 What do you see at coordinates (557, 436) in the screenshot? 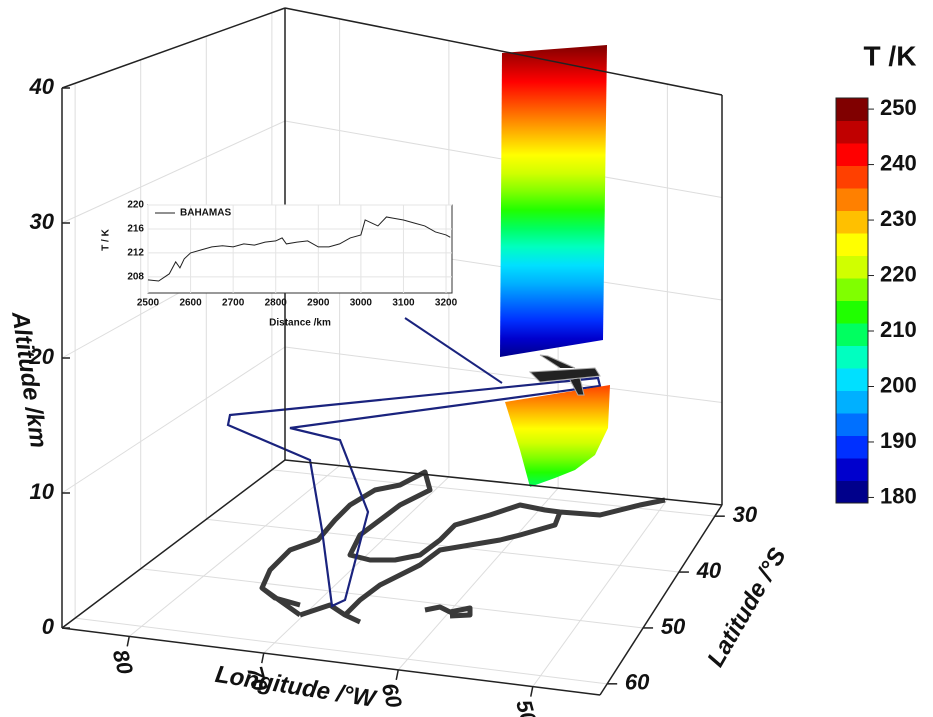
I see `lower-curtain` at bounding box center [557, 436].